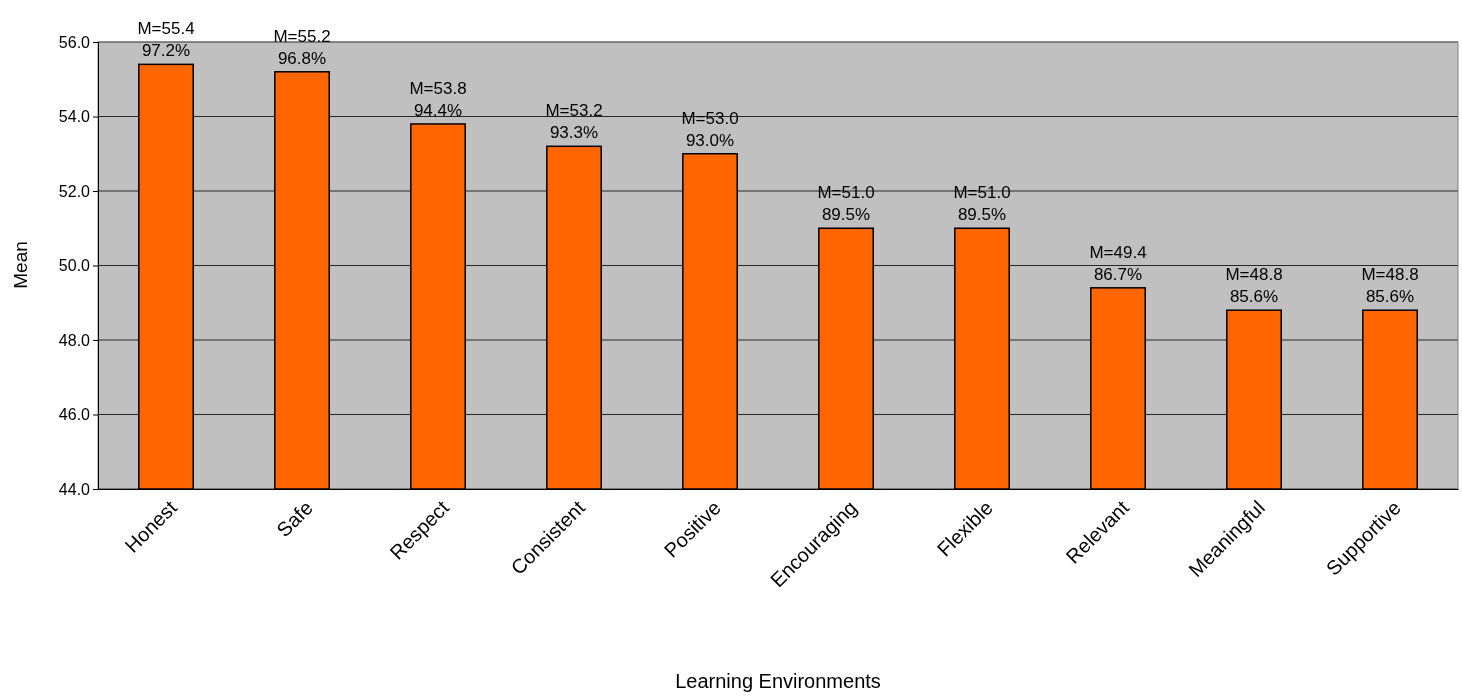 Image resolution: width=1462 pixels, height=698 pixels. I want to click on y-tick-label: 48.0, so click(74, 340).